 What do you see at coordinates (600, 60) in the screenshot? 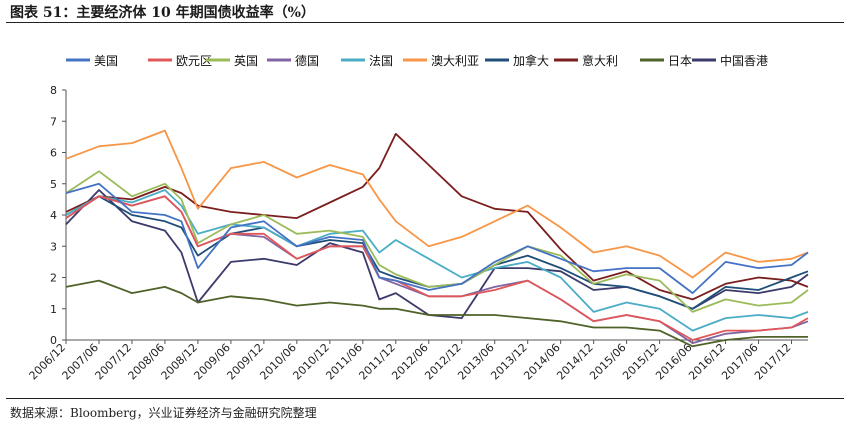
I see `legend-label: 意大利` at bounding box center [600, 60].